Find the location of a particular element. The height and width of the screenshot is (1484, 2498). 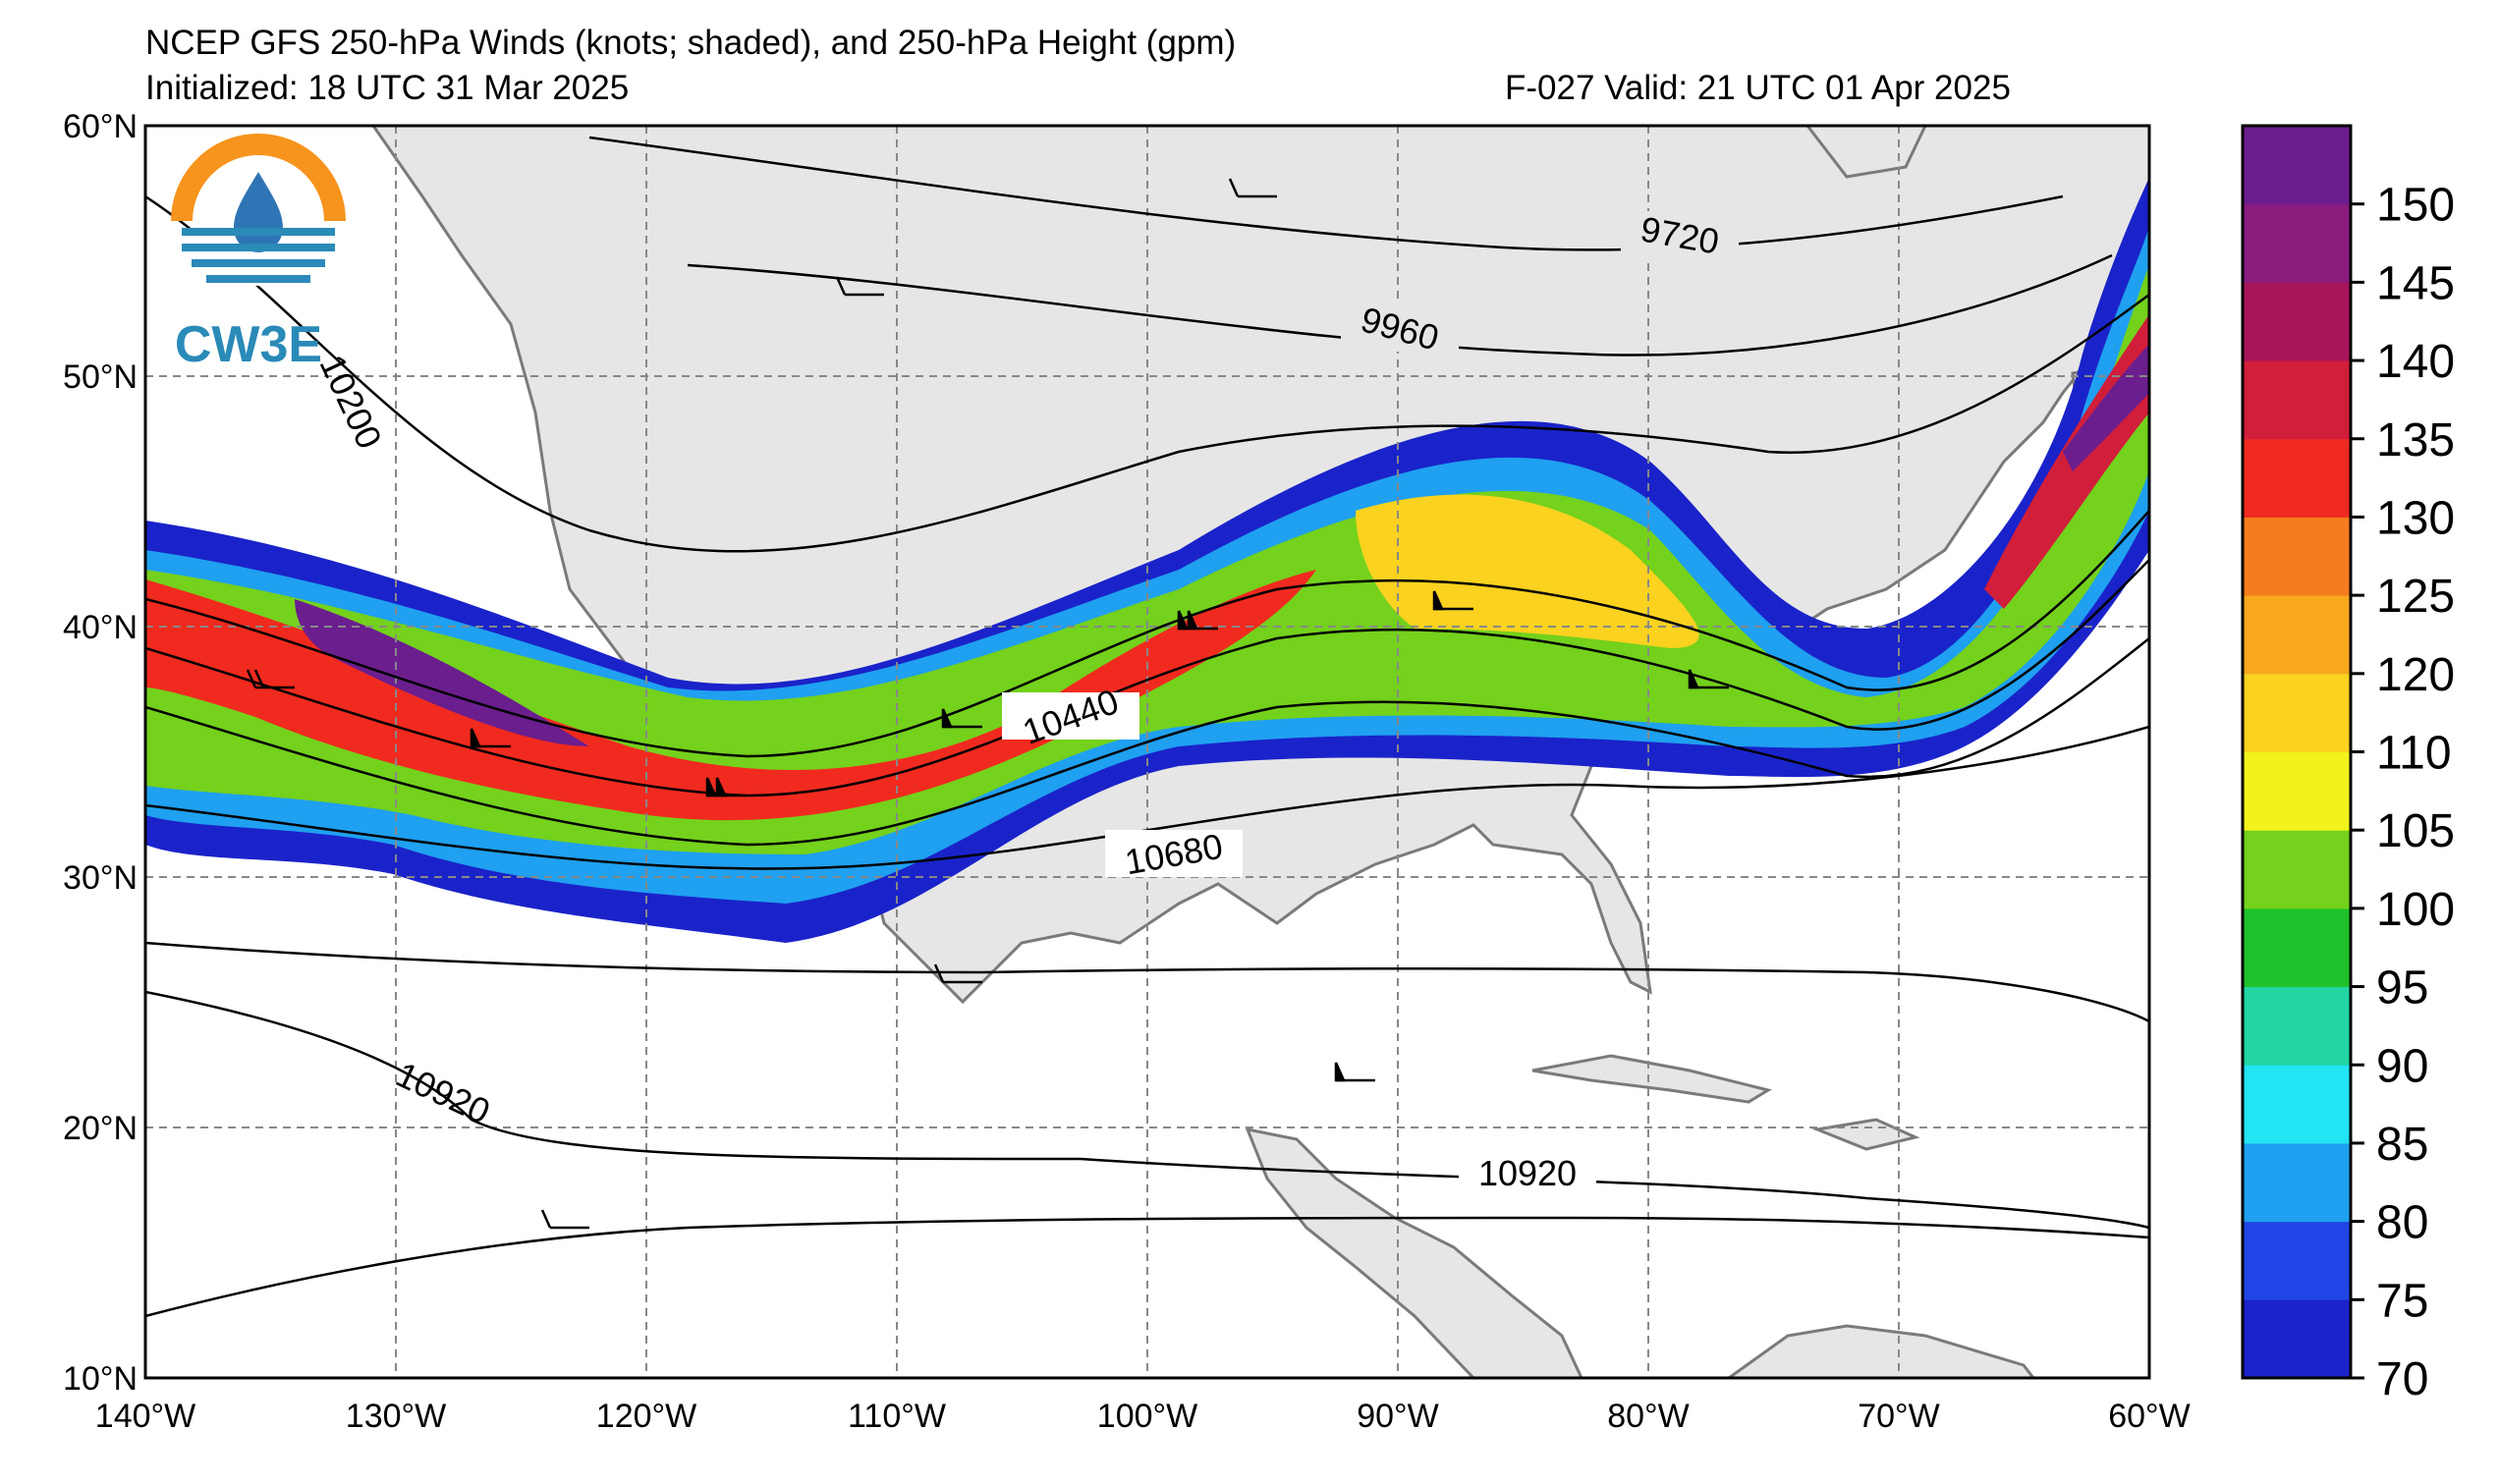

logo-sun-arc is located at coordinates (258, 178).